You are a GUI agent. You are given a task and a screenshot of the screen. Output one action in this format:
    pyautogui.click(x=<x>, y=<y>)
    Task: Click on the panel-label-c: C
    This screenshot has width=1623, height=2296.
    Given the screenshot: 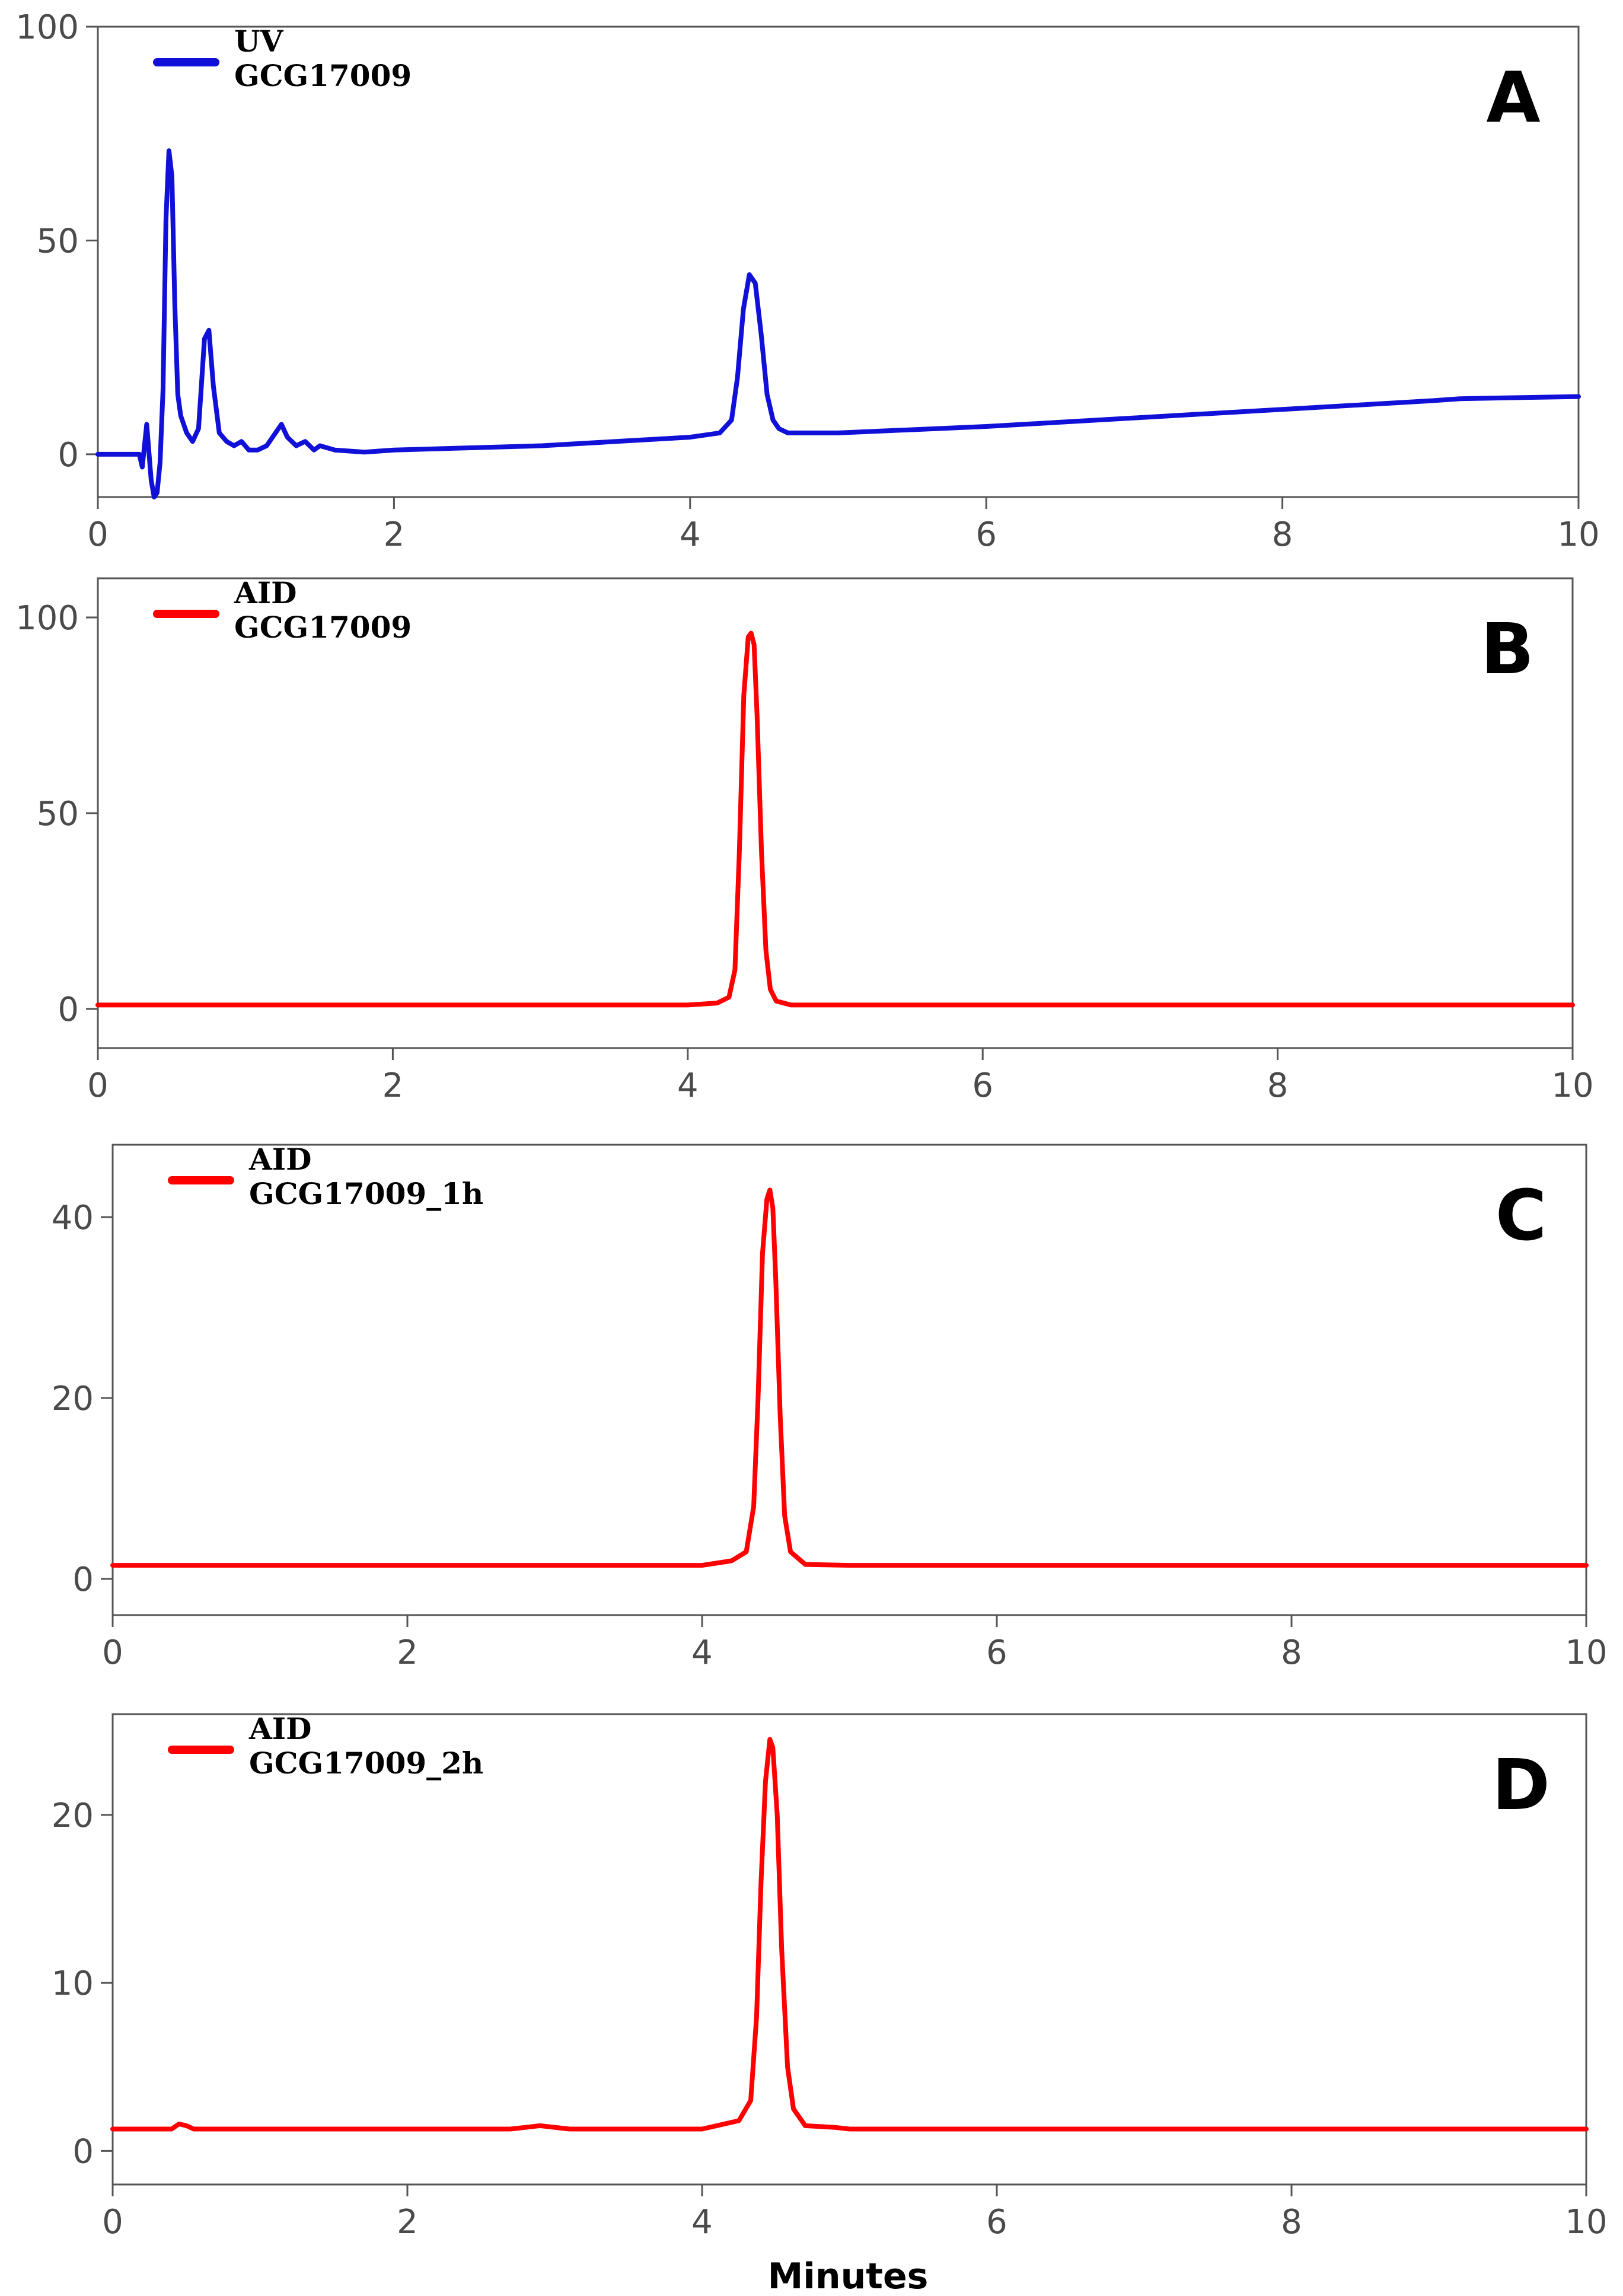 What is the action you would take?
    pyautogui.click(x=1521, y=1215)
    